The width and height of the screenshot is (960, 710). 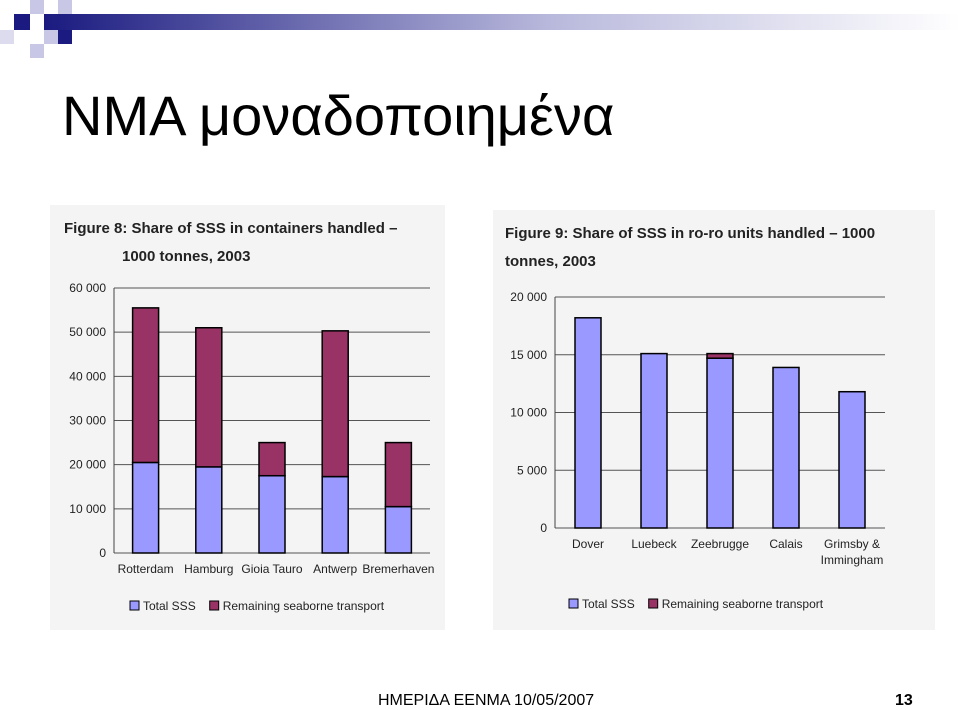 What do you see at coordinates (338, 115) in the screenshot?
I see `slide-title: ΝΜΑ μοναδοποιημένα` at bounding box center [338, 115].